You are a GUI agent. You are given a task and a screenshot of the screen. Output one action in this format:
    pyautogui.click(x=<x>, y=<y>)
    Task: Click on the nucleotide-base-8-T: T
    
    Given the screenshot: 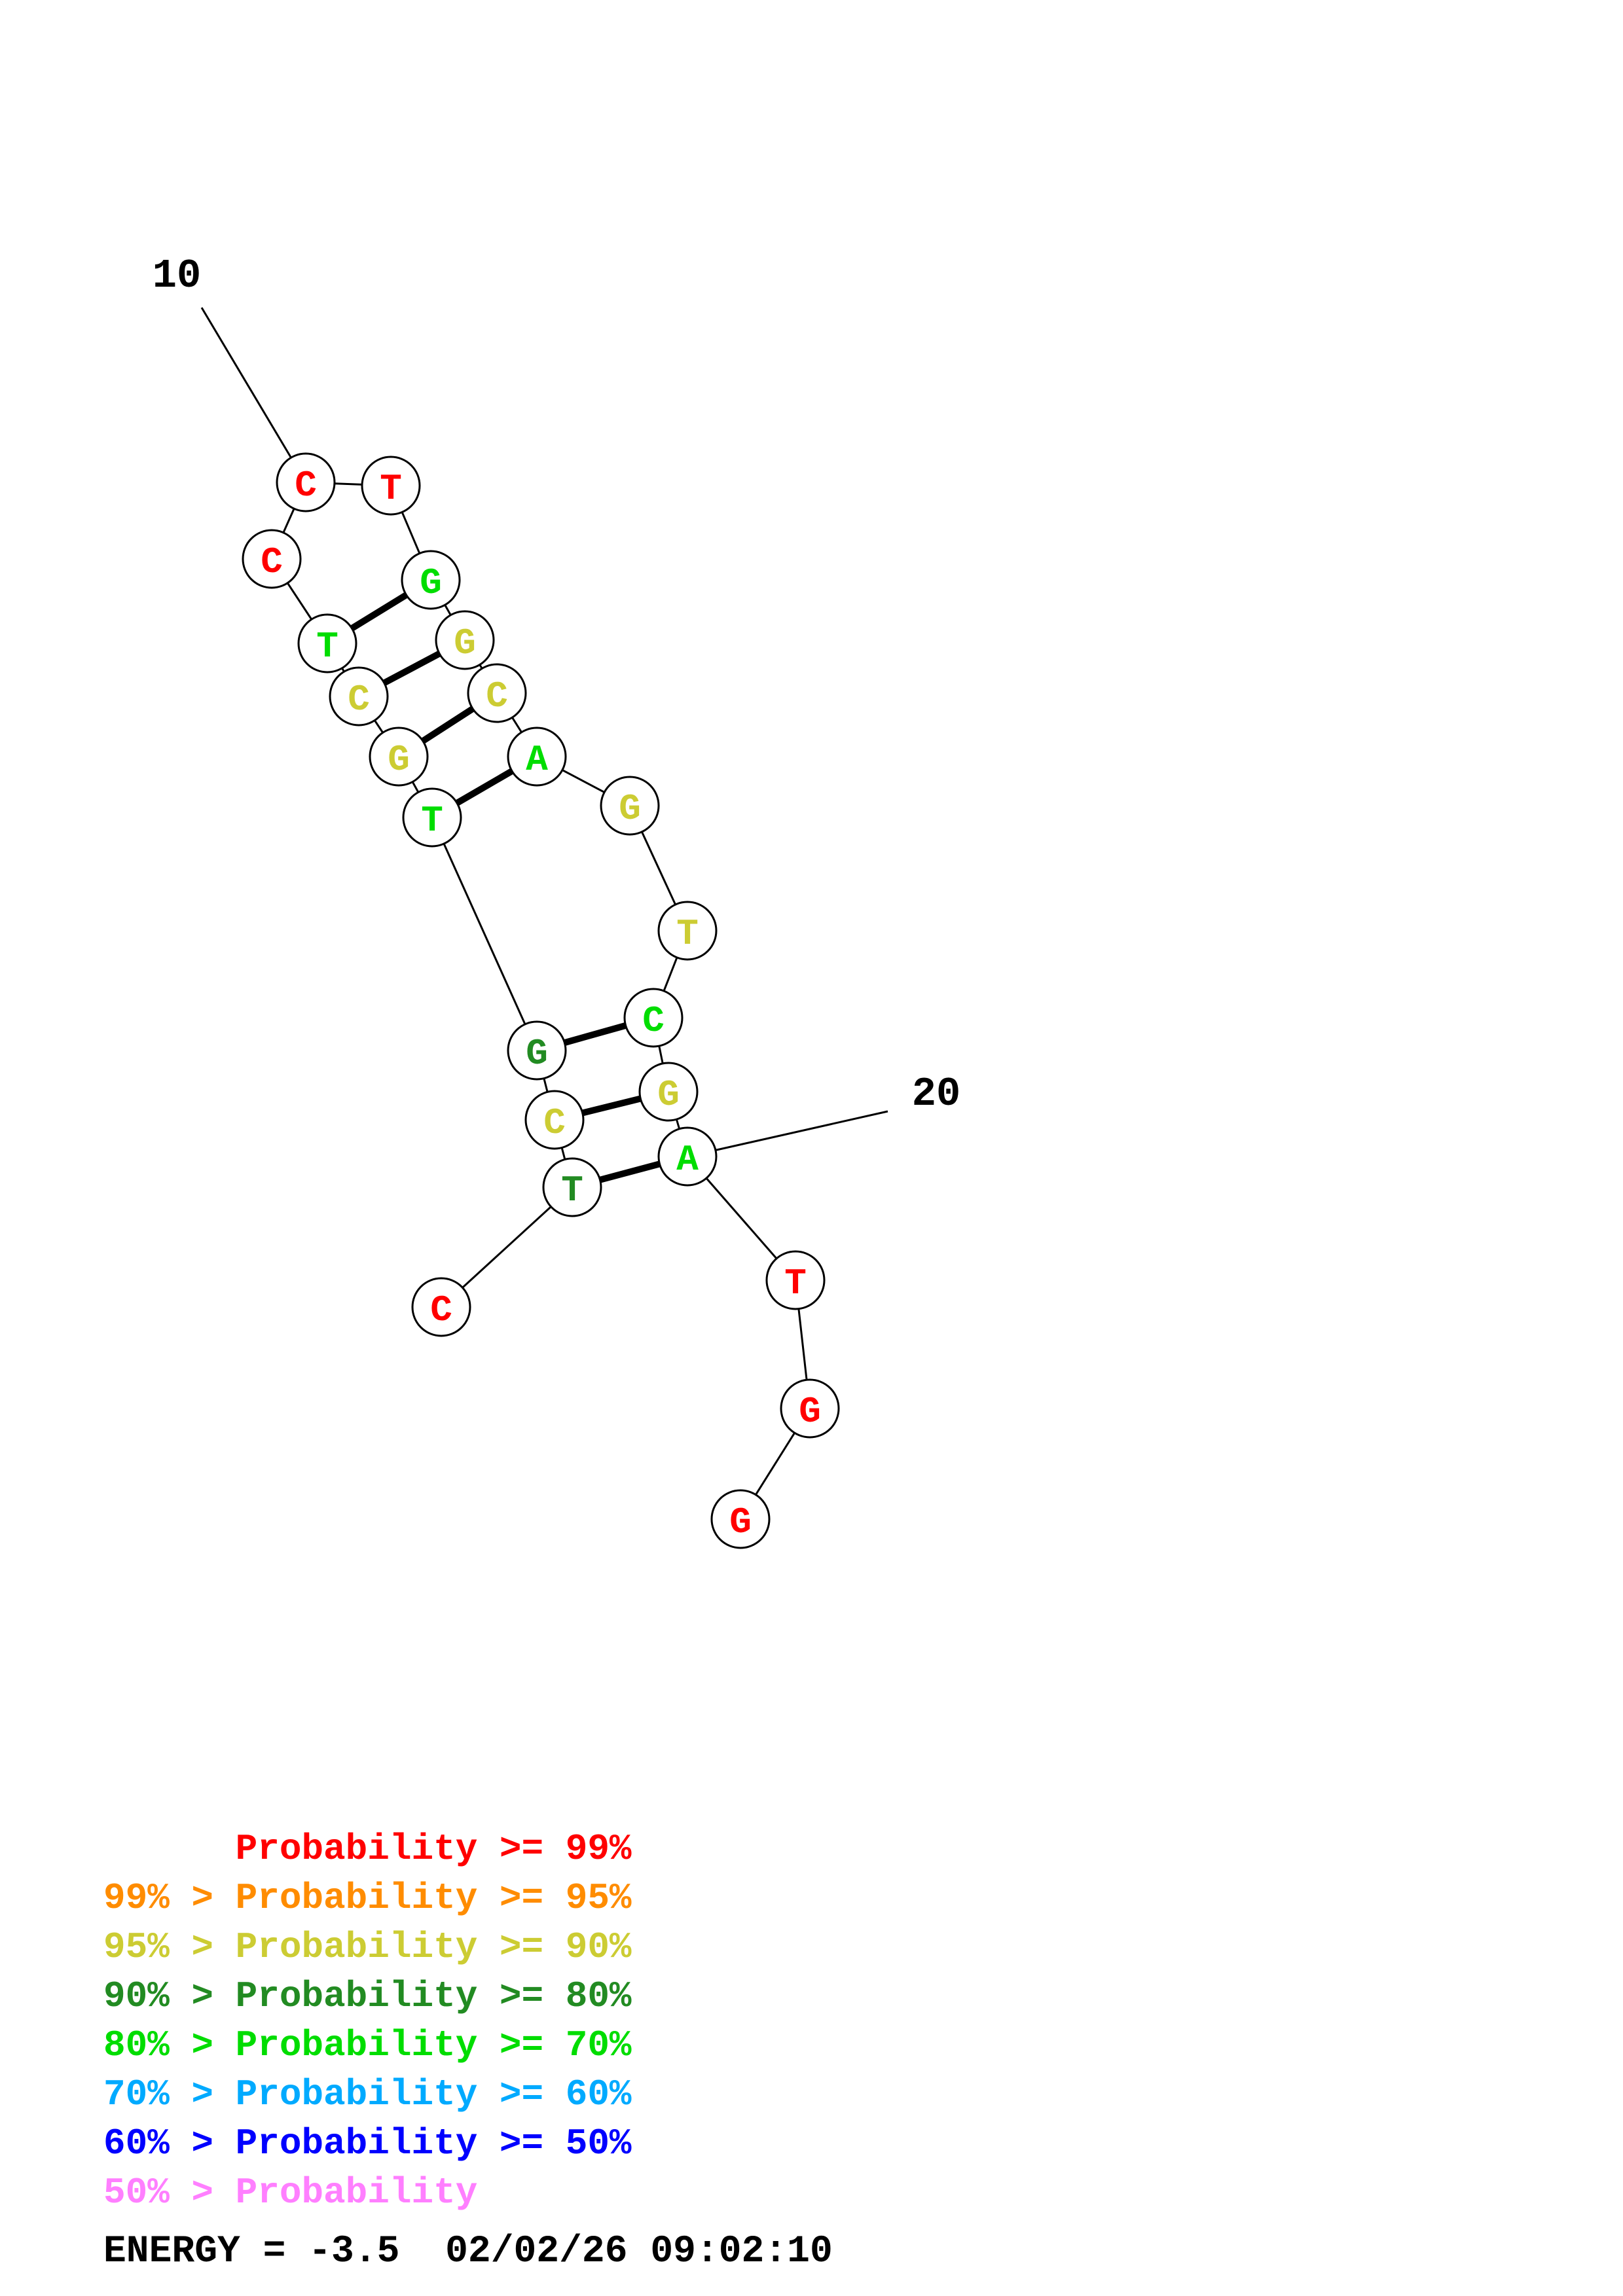 What is the action you would take?
    pyautogui.click(x=327, y=647)
    